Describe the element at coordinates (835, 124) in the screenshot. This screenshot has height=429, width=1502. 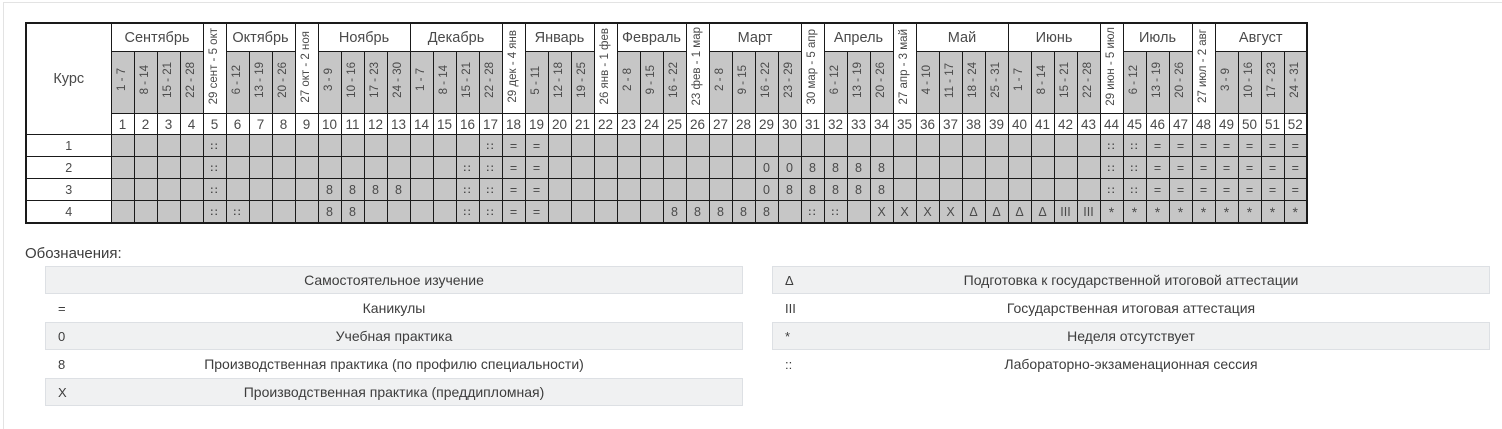
I see `week-number: 32` at that location.